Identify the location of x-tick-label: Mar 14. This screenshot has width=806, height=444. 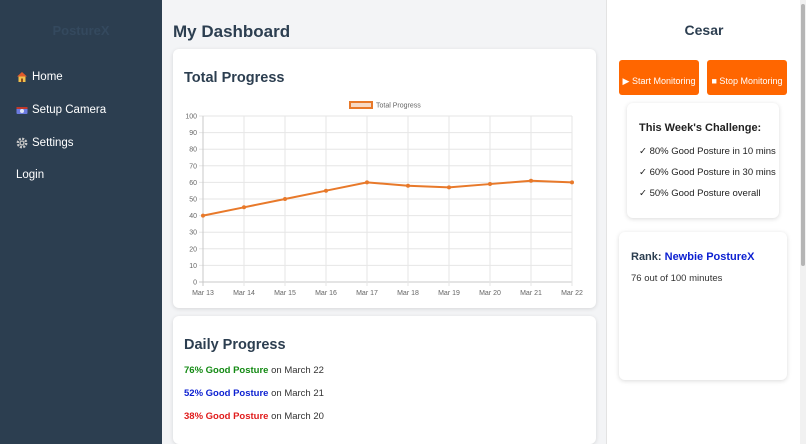
(244, 293).